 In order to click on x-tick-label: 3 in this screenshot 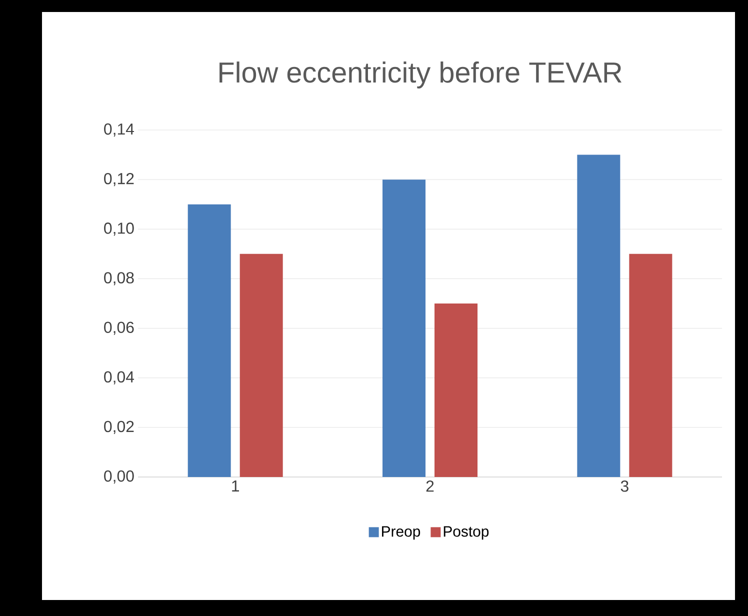, I will do `click(624, 486)`.